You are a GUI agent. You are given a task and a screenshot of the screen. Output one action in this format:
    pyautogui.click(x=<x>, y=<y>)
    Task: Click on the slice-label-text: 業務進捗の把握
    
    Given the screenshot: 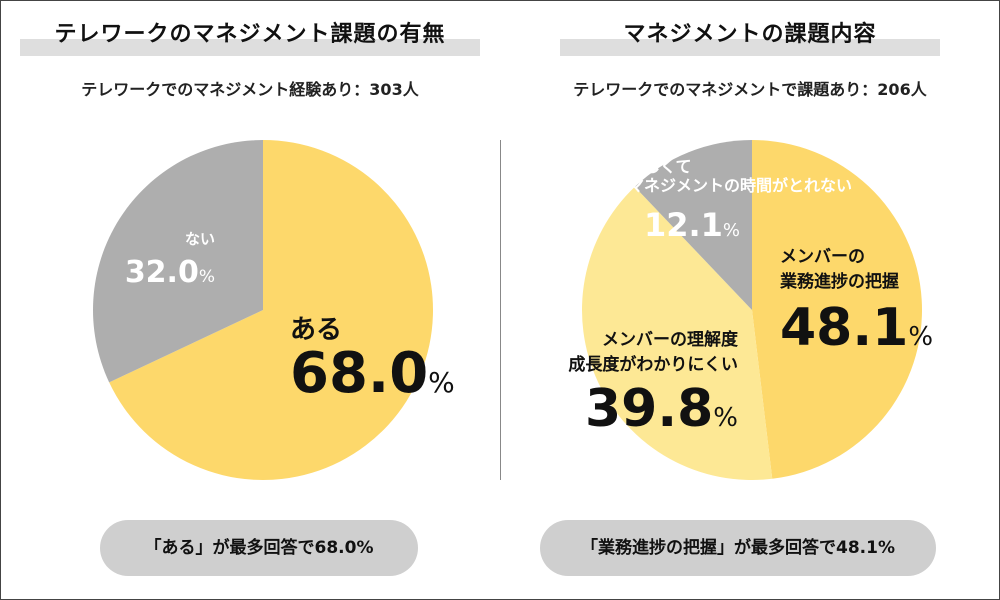 What is the action you would take?
    pyautogui.click(x=839, y=281)
    